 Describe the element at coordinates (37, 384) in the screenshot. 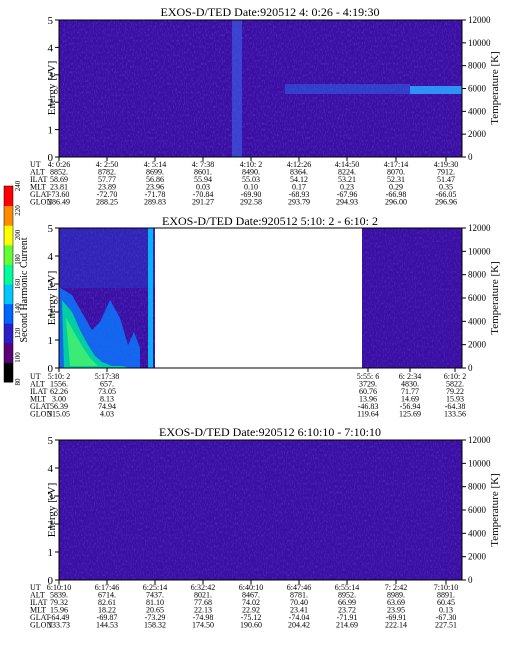

I see `orbit-row-label: ALT` at that location.